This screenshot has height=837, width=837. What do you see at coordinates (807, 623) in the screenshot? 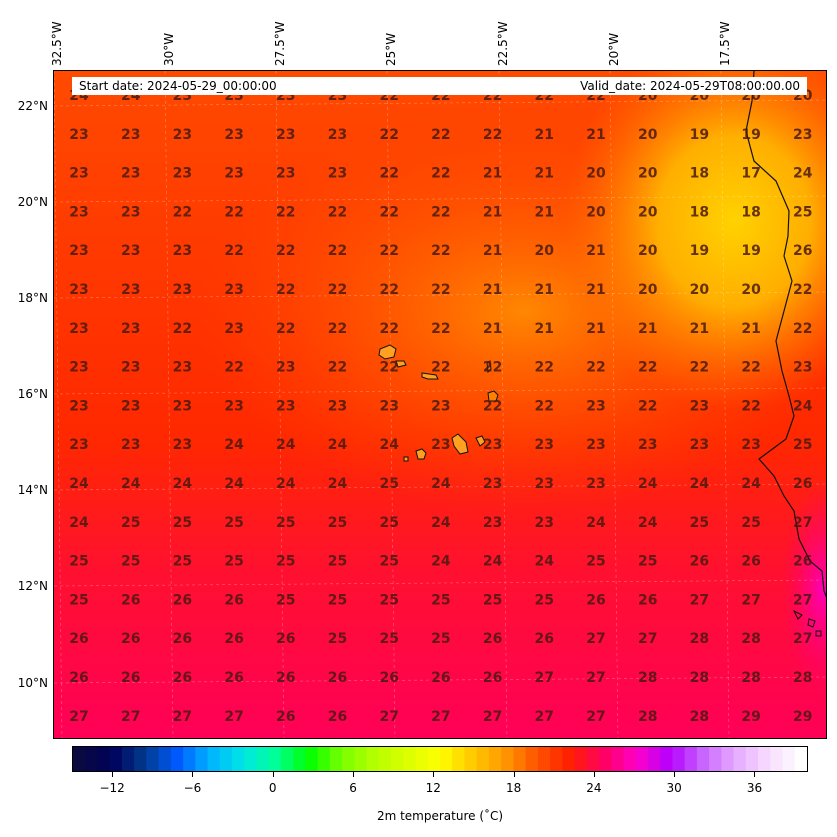
I see `coastal-islands-bissagos` at bounding box center [807, 623].